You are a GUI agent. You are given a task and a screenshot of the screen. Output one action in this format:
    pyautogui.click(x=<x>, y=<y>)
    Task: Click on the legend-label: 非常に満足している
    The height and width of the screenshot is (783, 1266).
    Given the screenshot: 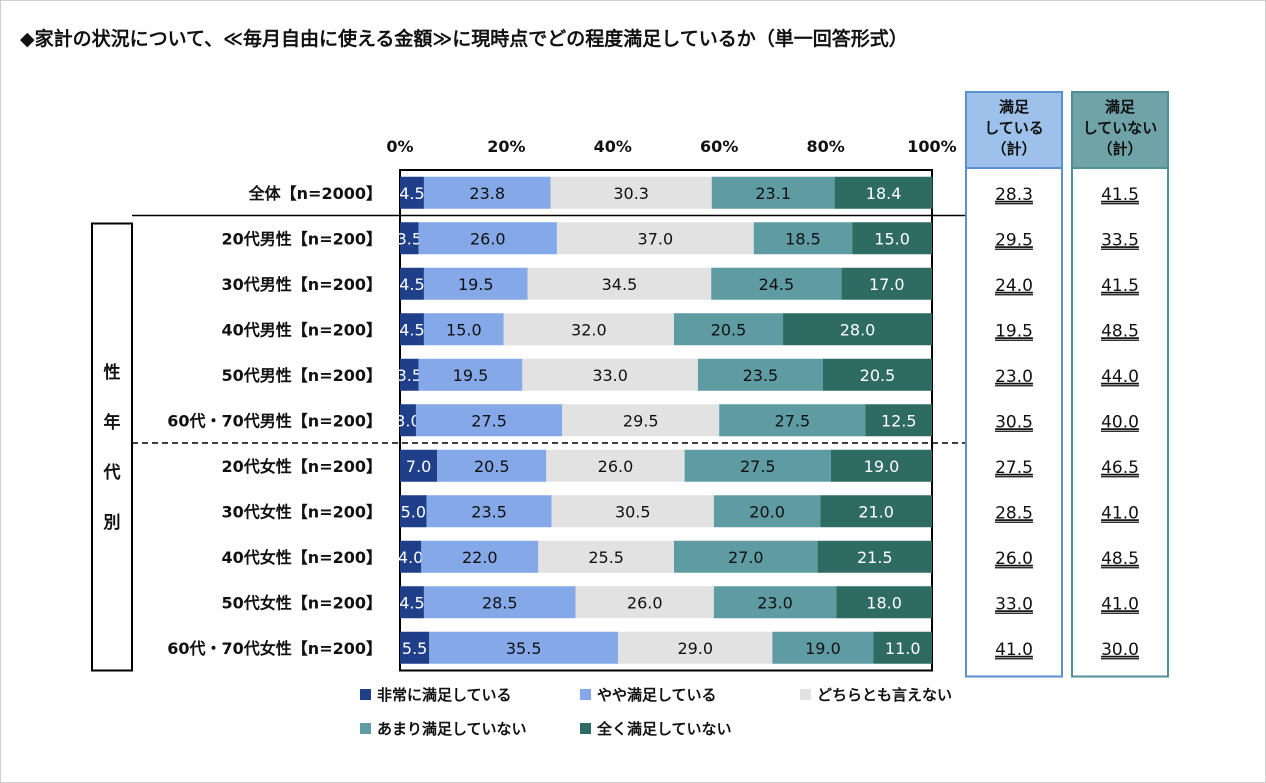 What is the action you would take?
    pyautogui.click(x=444, y=695)
    